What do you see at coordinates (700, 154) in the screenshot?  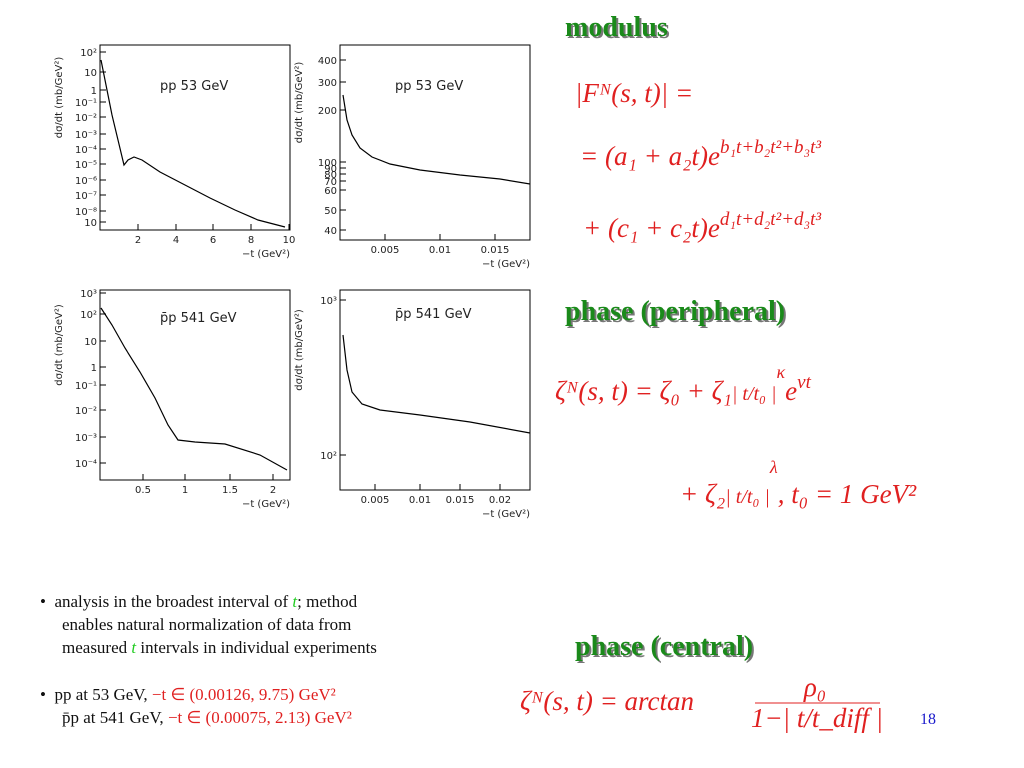 I see `formula: = (a₁ + a₂t)eb₁t+b₂t²+b₃t³` at bounding box center [700, 154].